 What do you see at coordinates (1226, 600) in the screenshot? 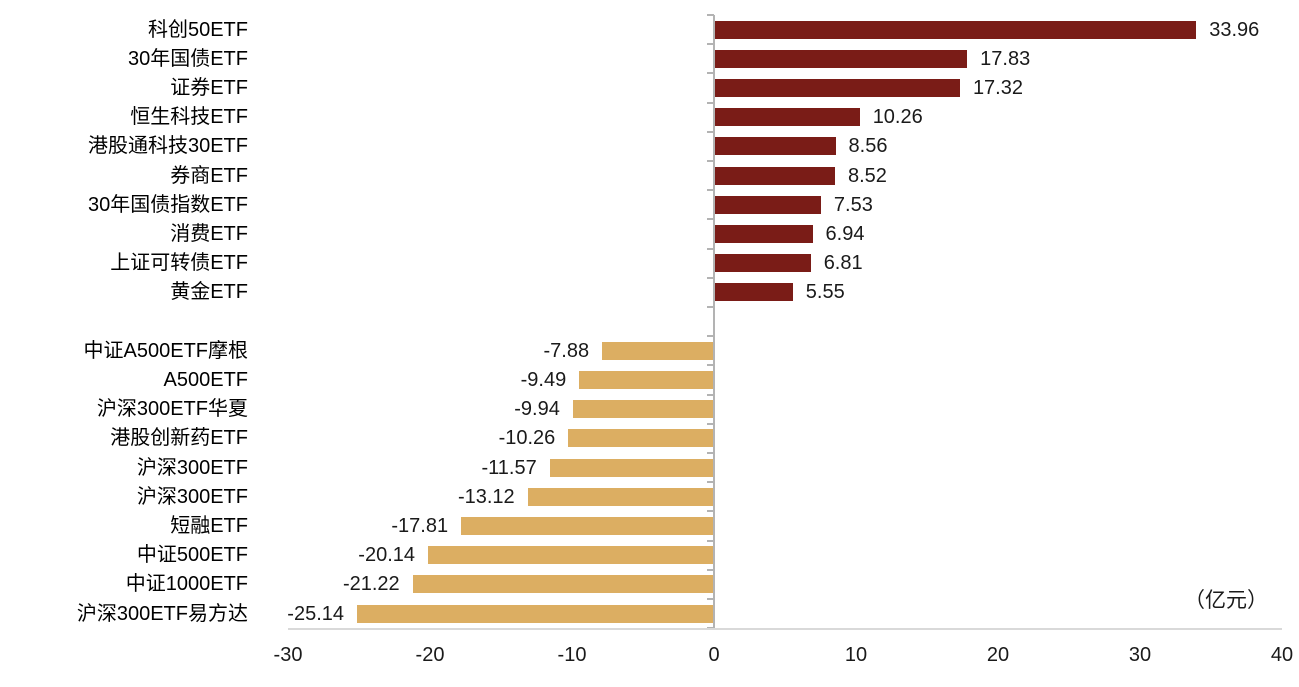
I see `axis-unit-label: （亿元）` at bounding box center [1226, 600].